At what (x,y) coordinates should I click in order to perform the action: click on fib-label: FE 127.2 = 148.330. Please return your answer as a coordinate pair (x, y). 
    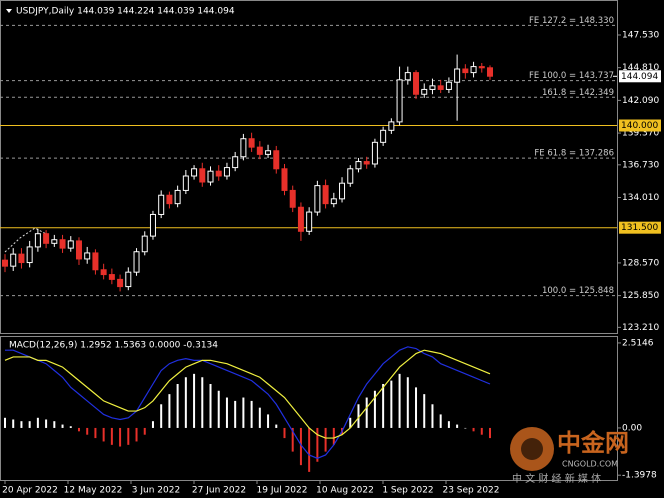
    Looking at the image, I should click on (571, 21).